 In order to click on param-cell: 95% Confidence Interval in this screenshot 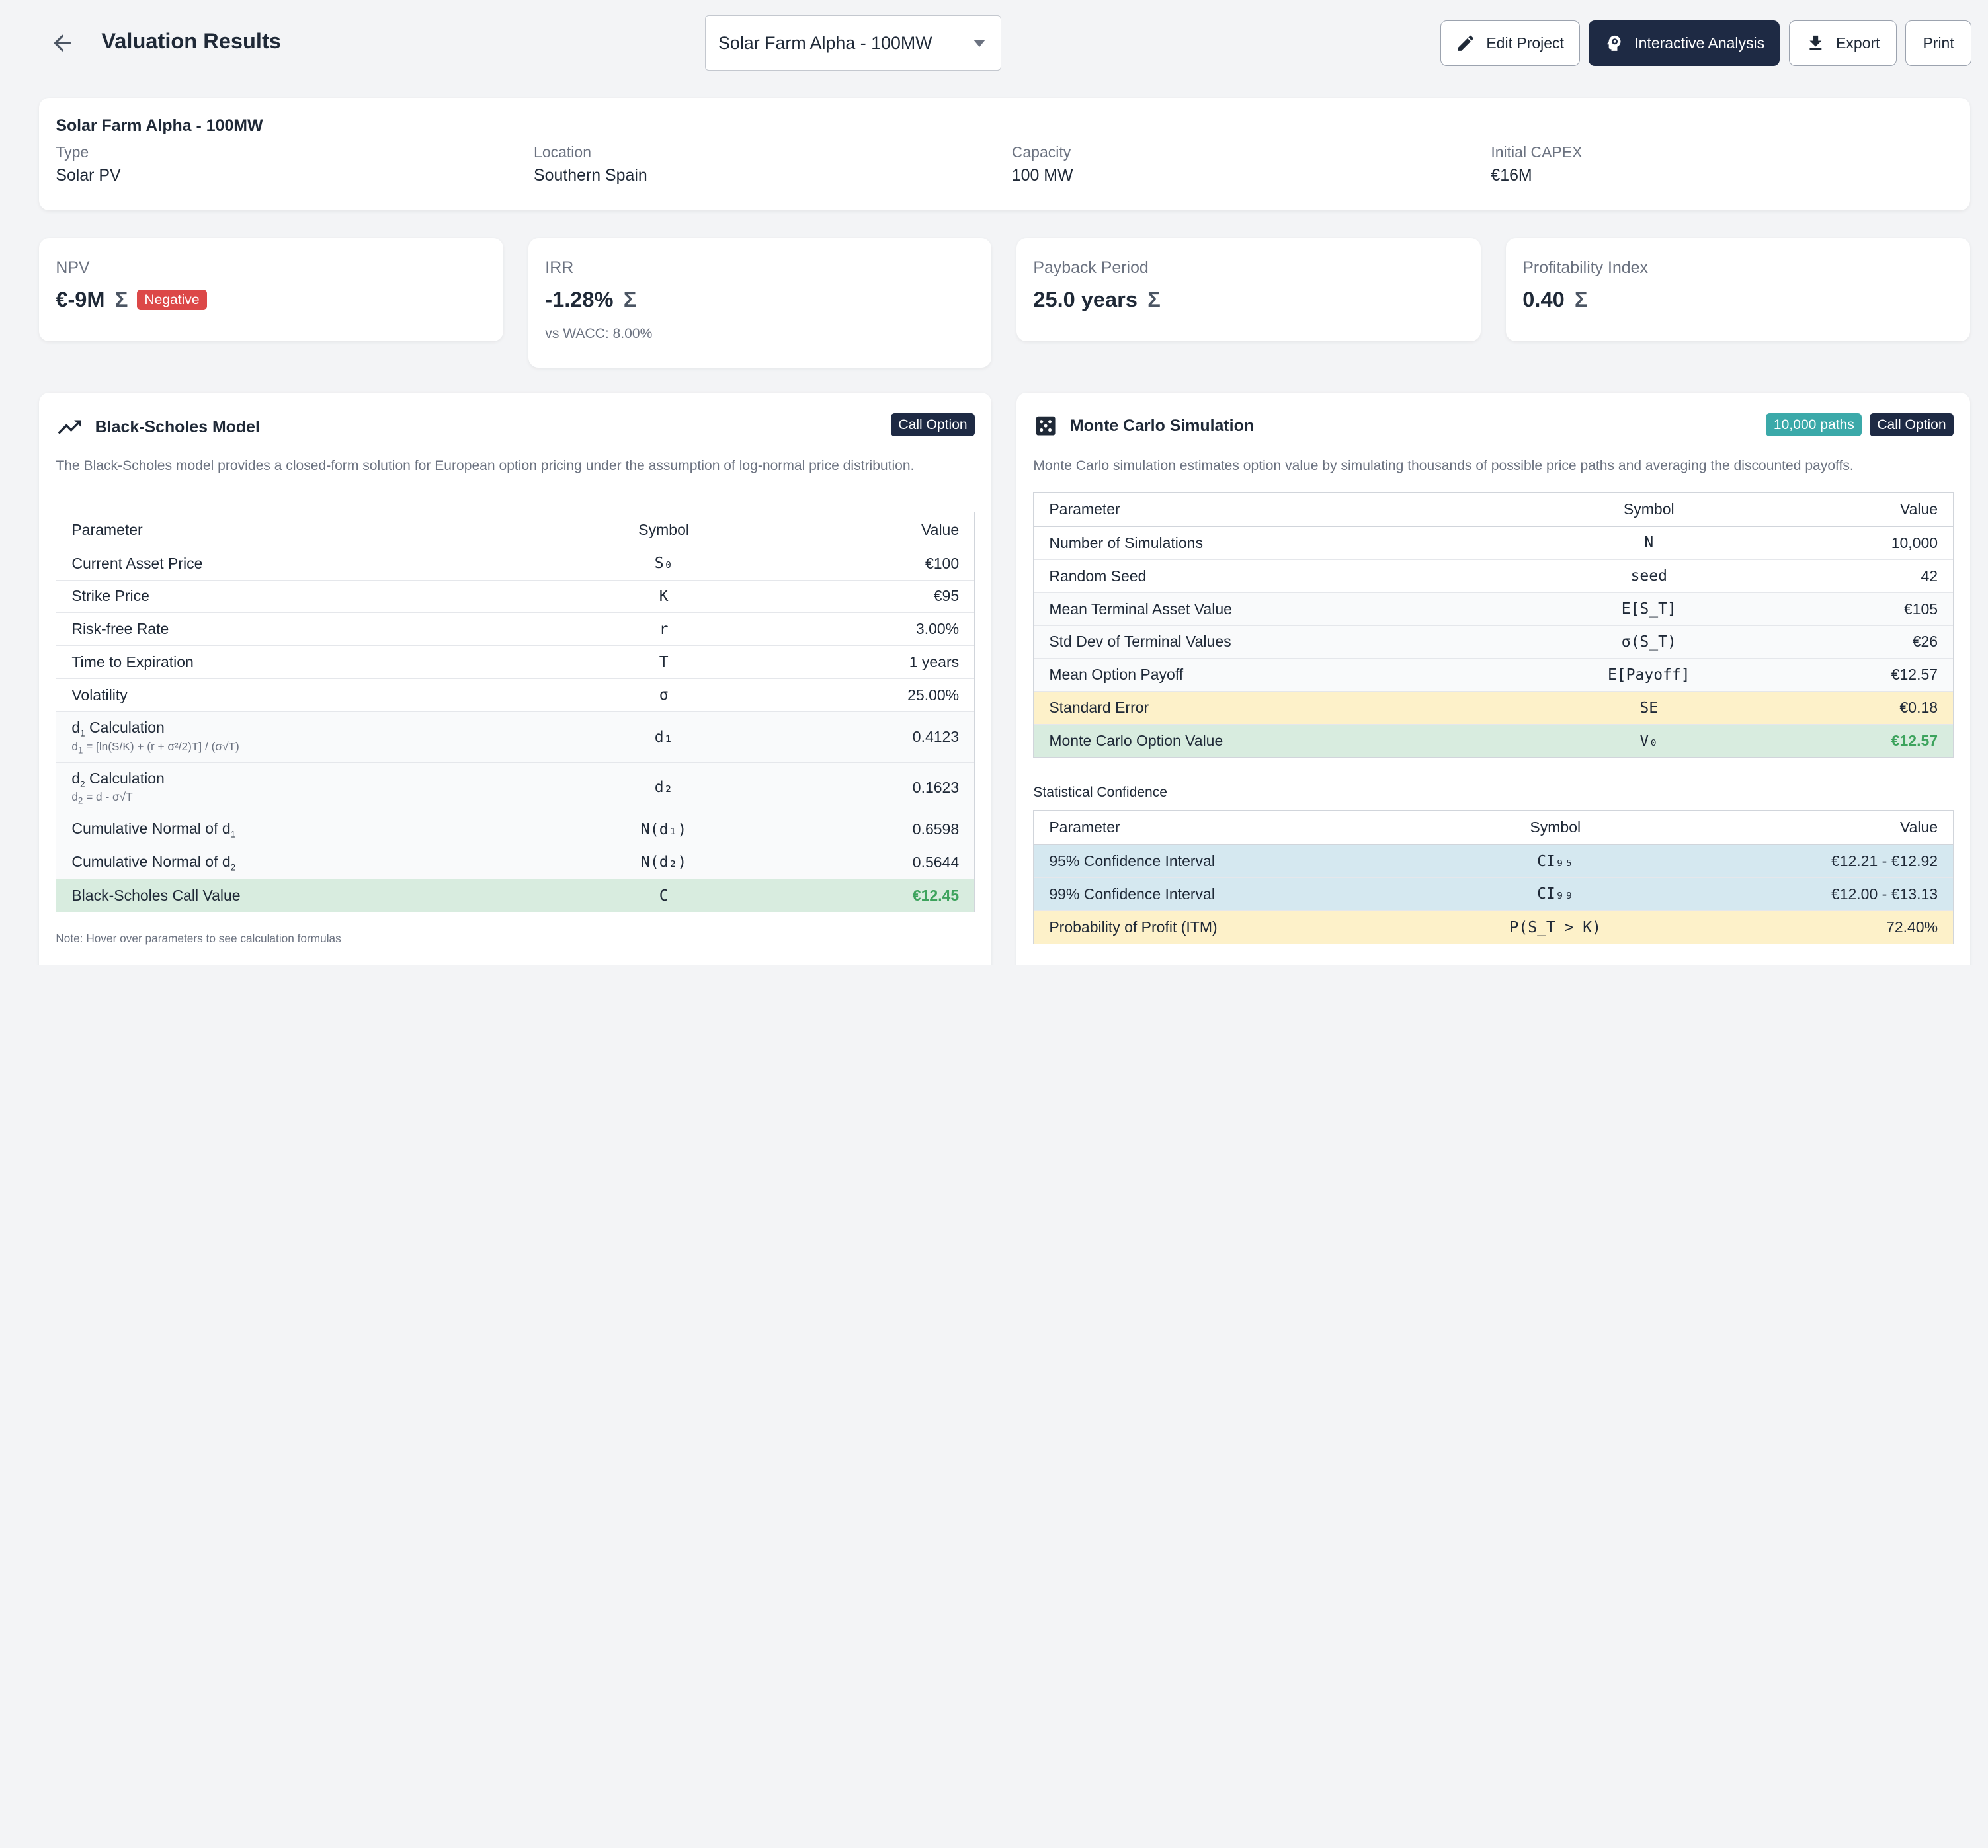, I will do `click(1233, 861)`.